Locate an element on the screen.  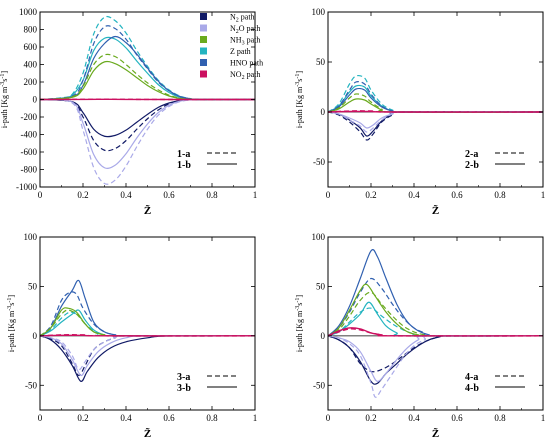
case-a-label: 4-a is located at coordinates (471, 377).